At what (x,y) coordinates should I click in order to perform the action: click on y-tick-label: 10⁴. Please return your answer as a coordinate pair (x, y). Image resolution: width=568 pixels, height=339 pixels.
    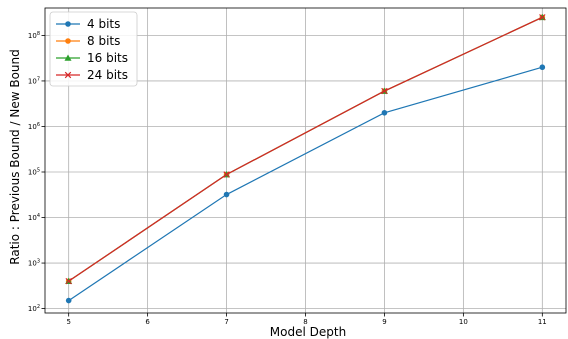
    Looking at the image, I should click on (34, 217).